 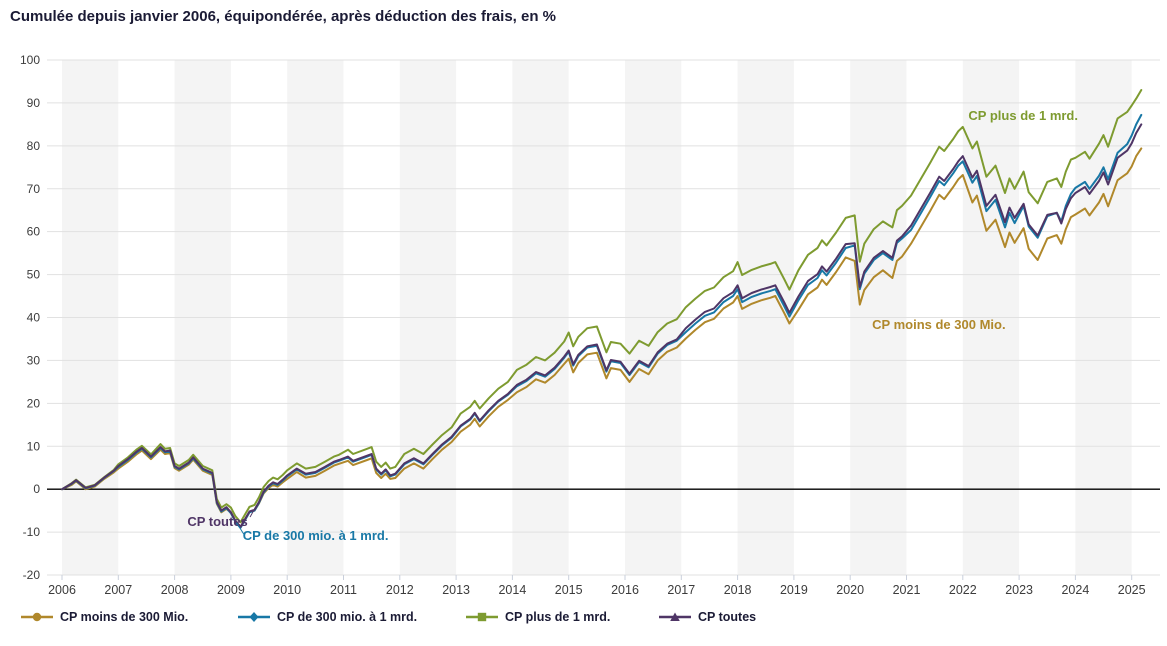 I want to click on x-tick-label: 2009, so click(x=231, y=590).